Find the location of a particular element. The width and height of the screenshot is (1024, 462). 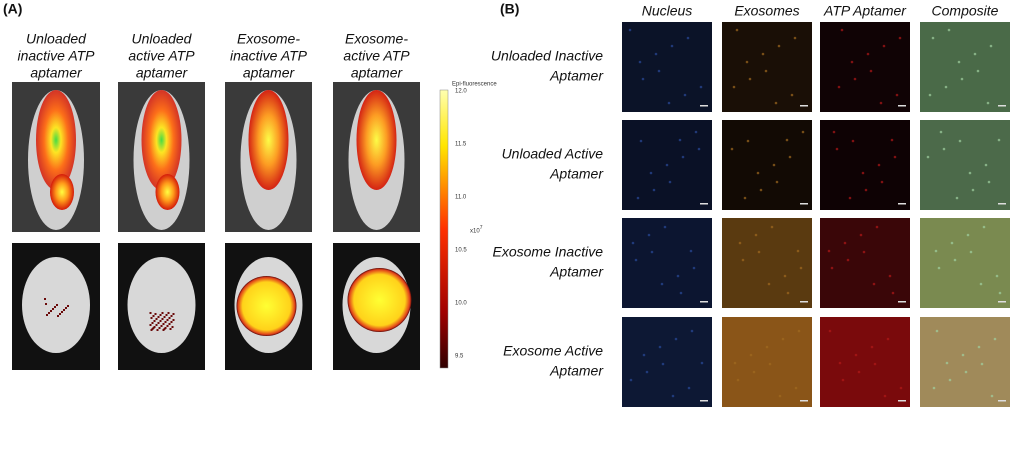

row-label: Exosome Inactive is located at coordinates (548, 252).